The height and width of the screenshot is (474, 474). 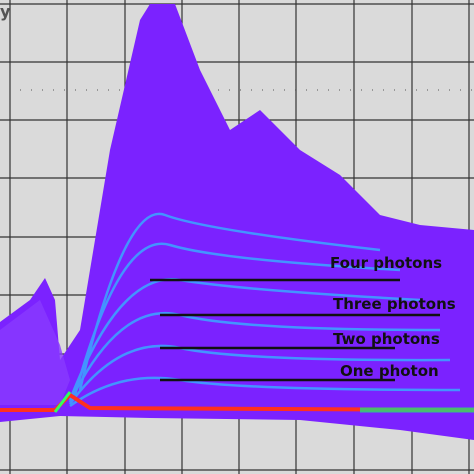 I want to click on baseline, so click(x=237, y=402).